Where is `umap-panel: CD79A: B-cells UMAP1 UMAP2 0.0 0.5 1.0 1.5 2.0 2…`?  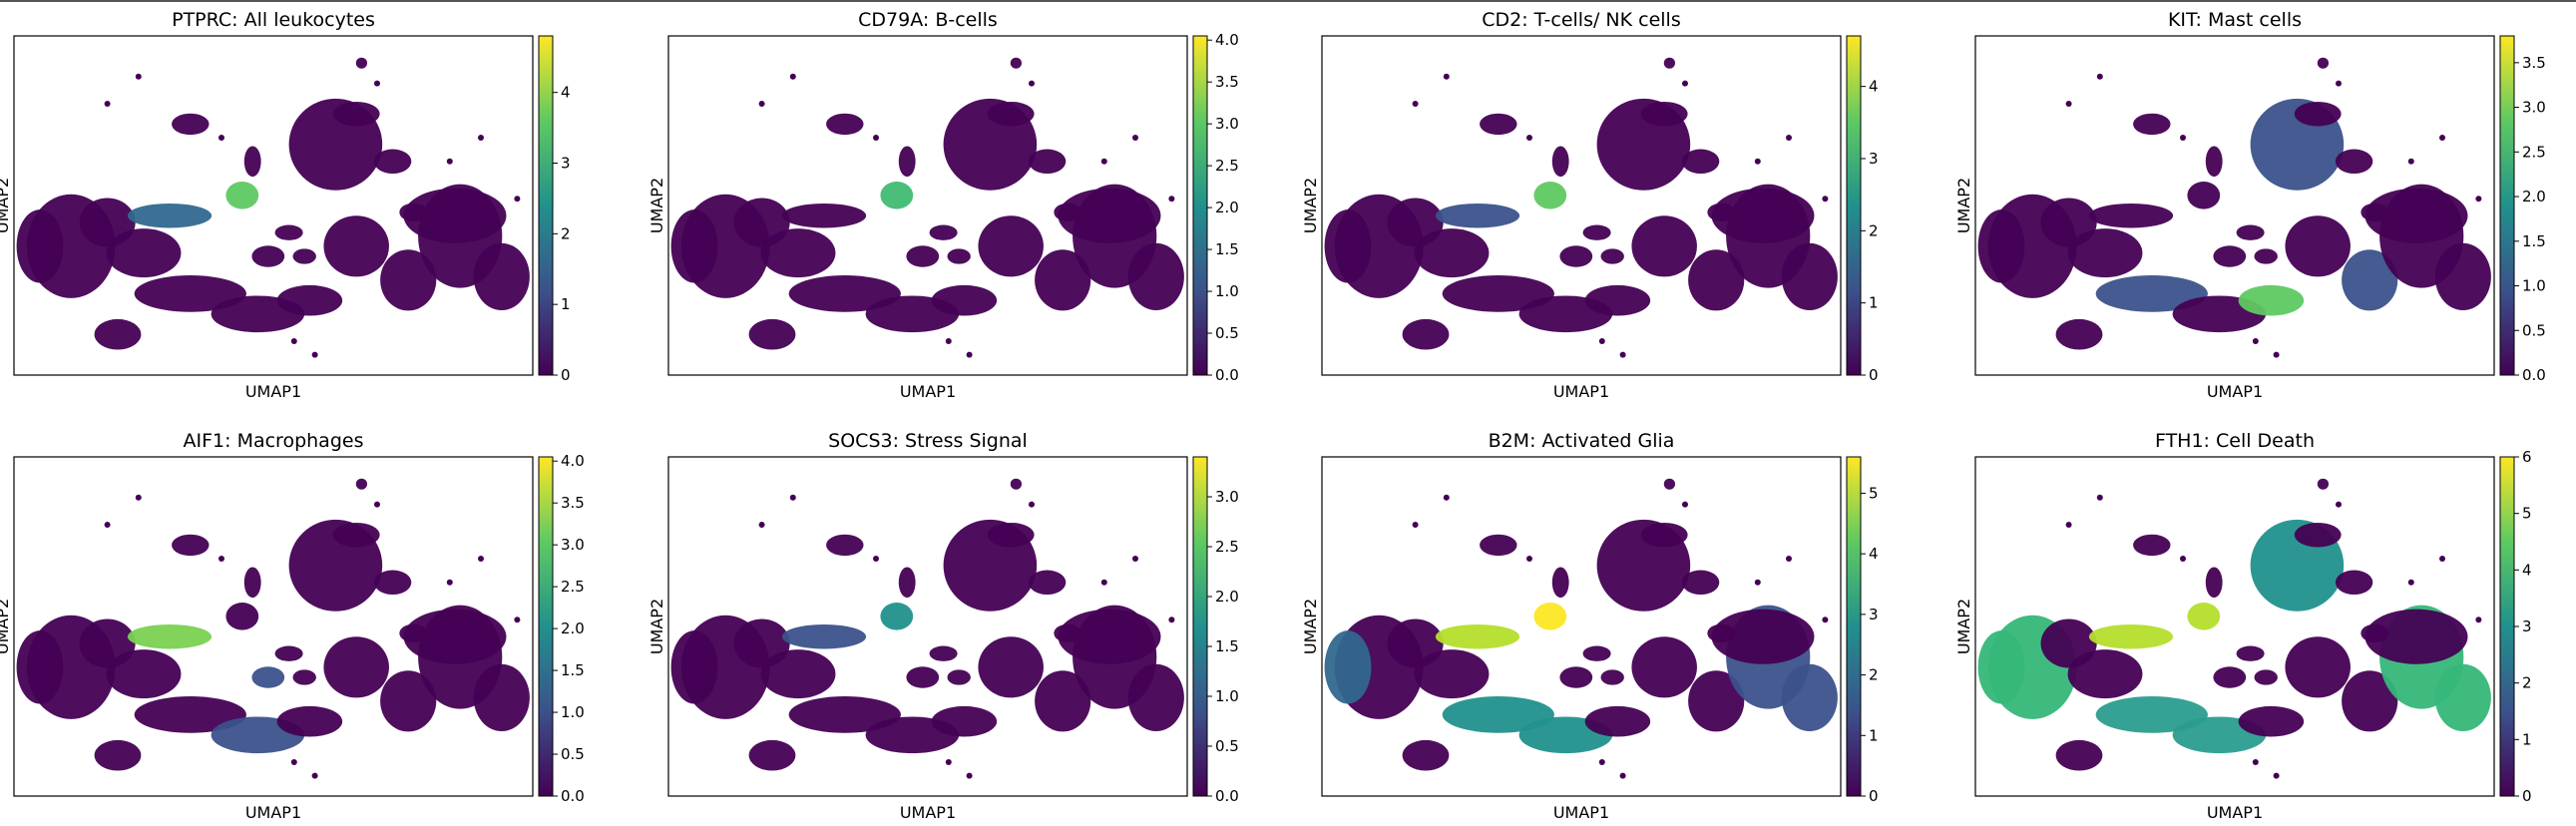 umap-panel: CD79A: B-cells UMAP1 UMAP2 0.0 0.5 1.0 1.5 2.0 2… is located at coordinates (943, 205).